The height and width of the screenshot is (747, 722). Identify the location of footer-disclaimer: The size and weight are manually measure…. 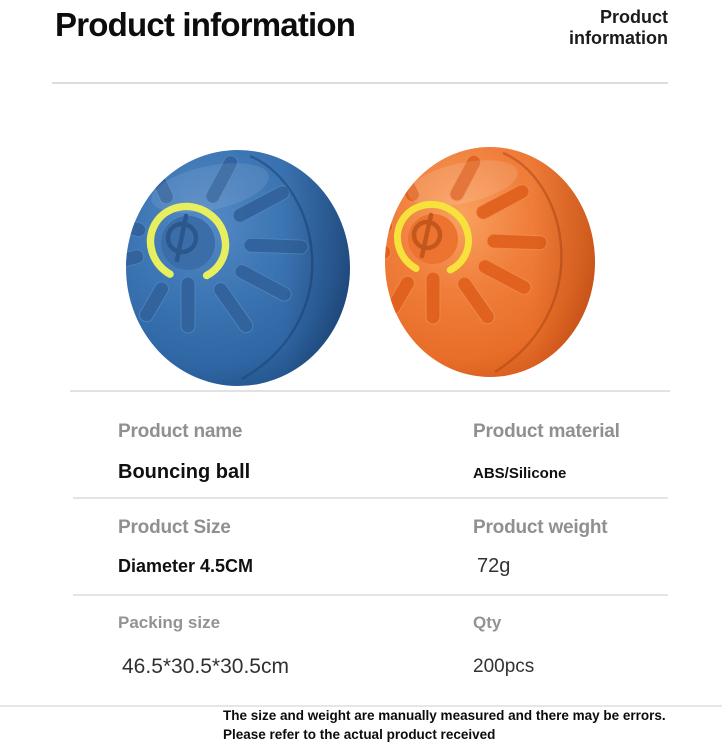
(444, 725).